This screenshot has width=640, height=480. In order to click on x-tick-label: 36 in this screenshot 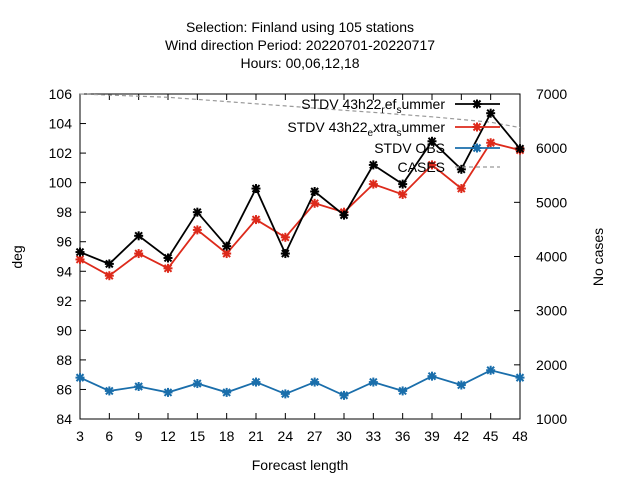, I will do `click(403, 436)`.